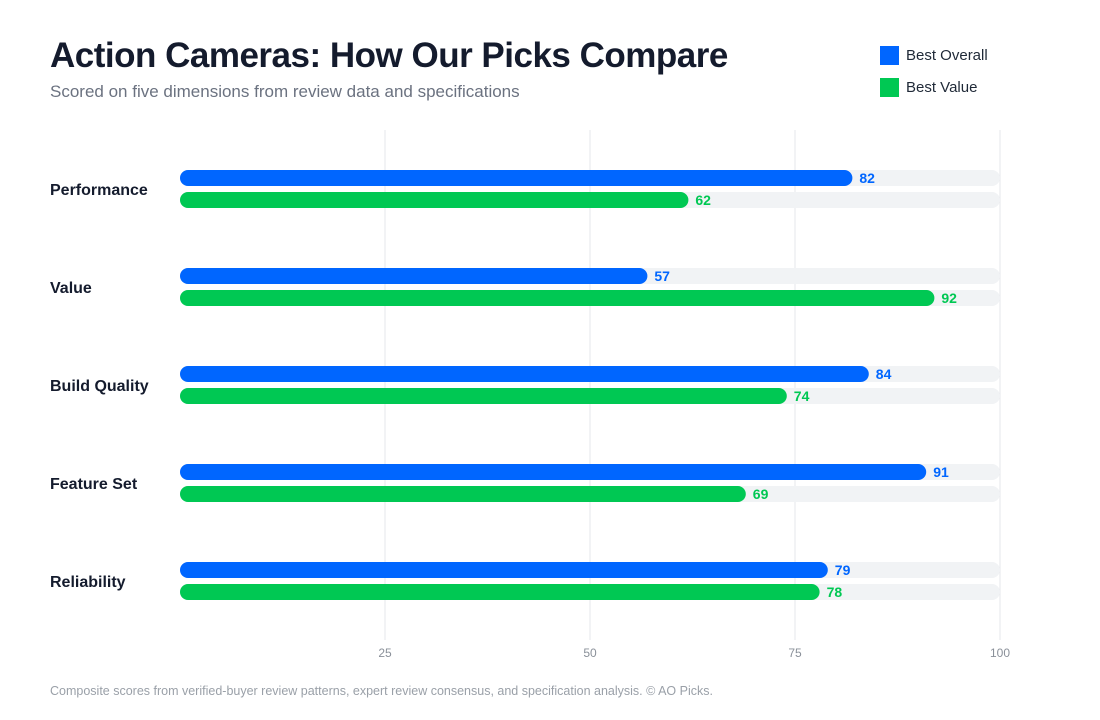 The width and height of the screenshot is (1100, 720). I want to click on value-label-reliability-best-value: 78, so click(835, 592).